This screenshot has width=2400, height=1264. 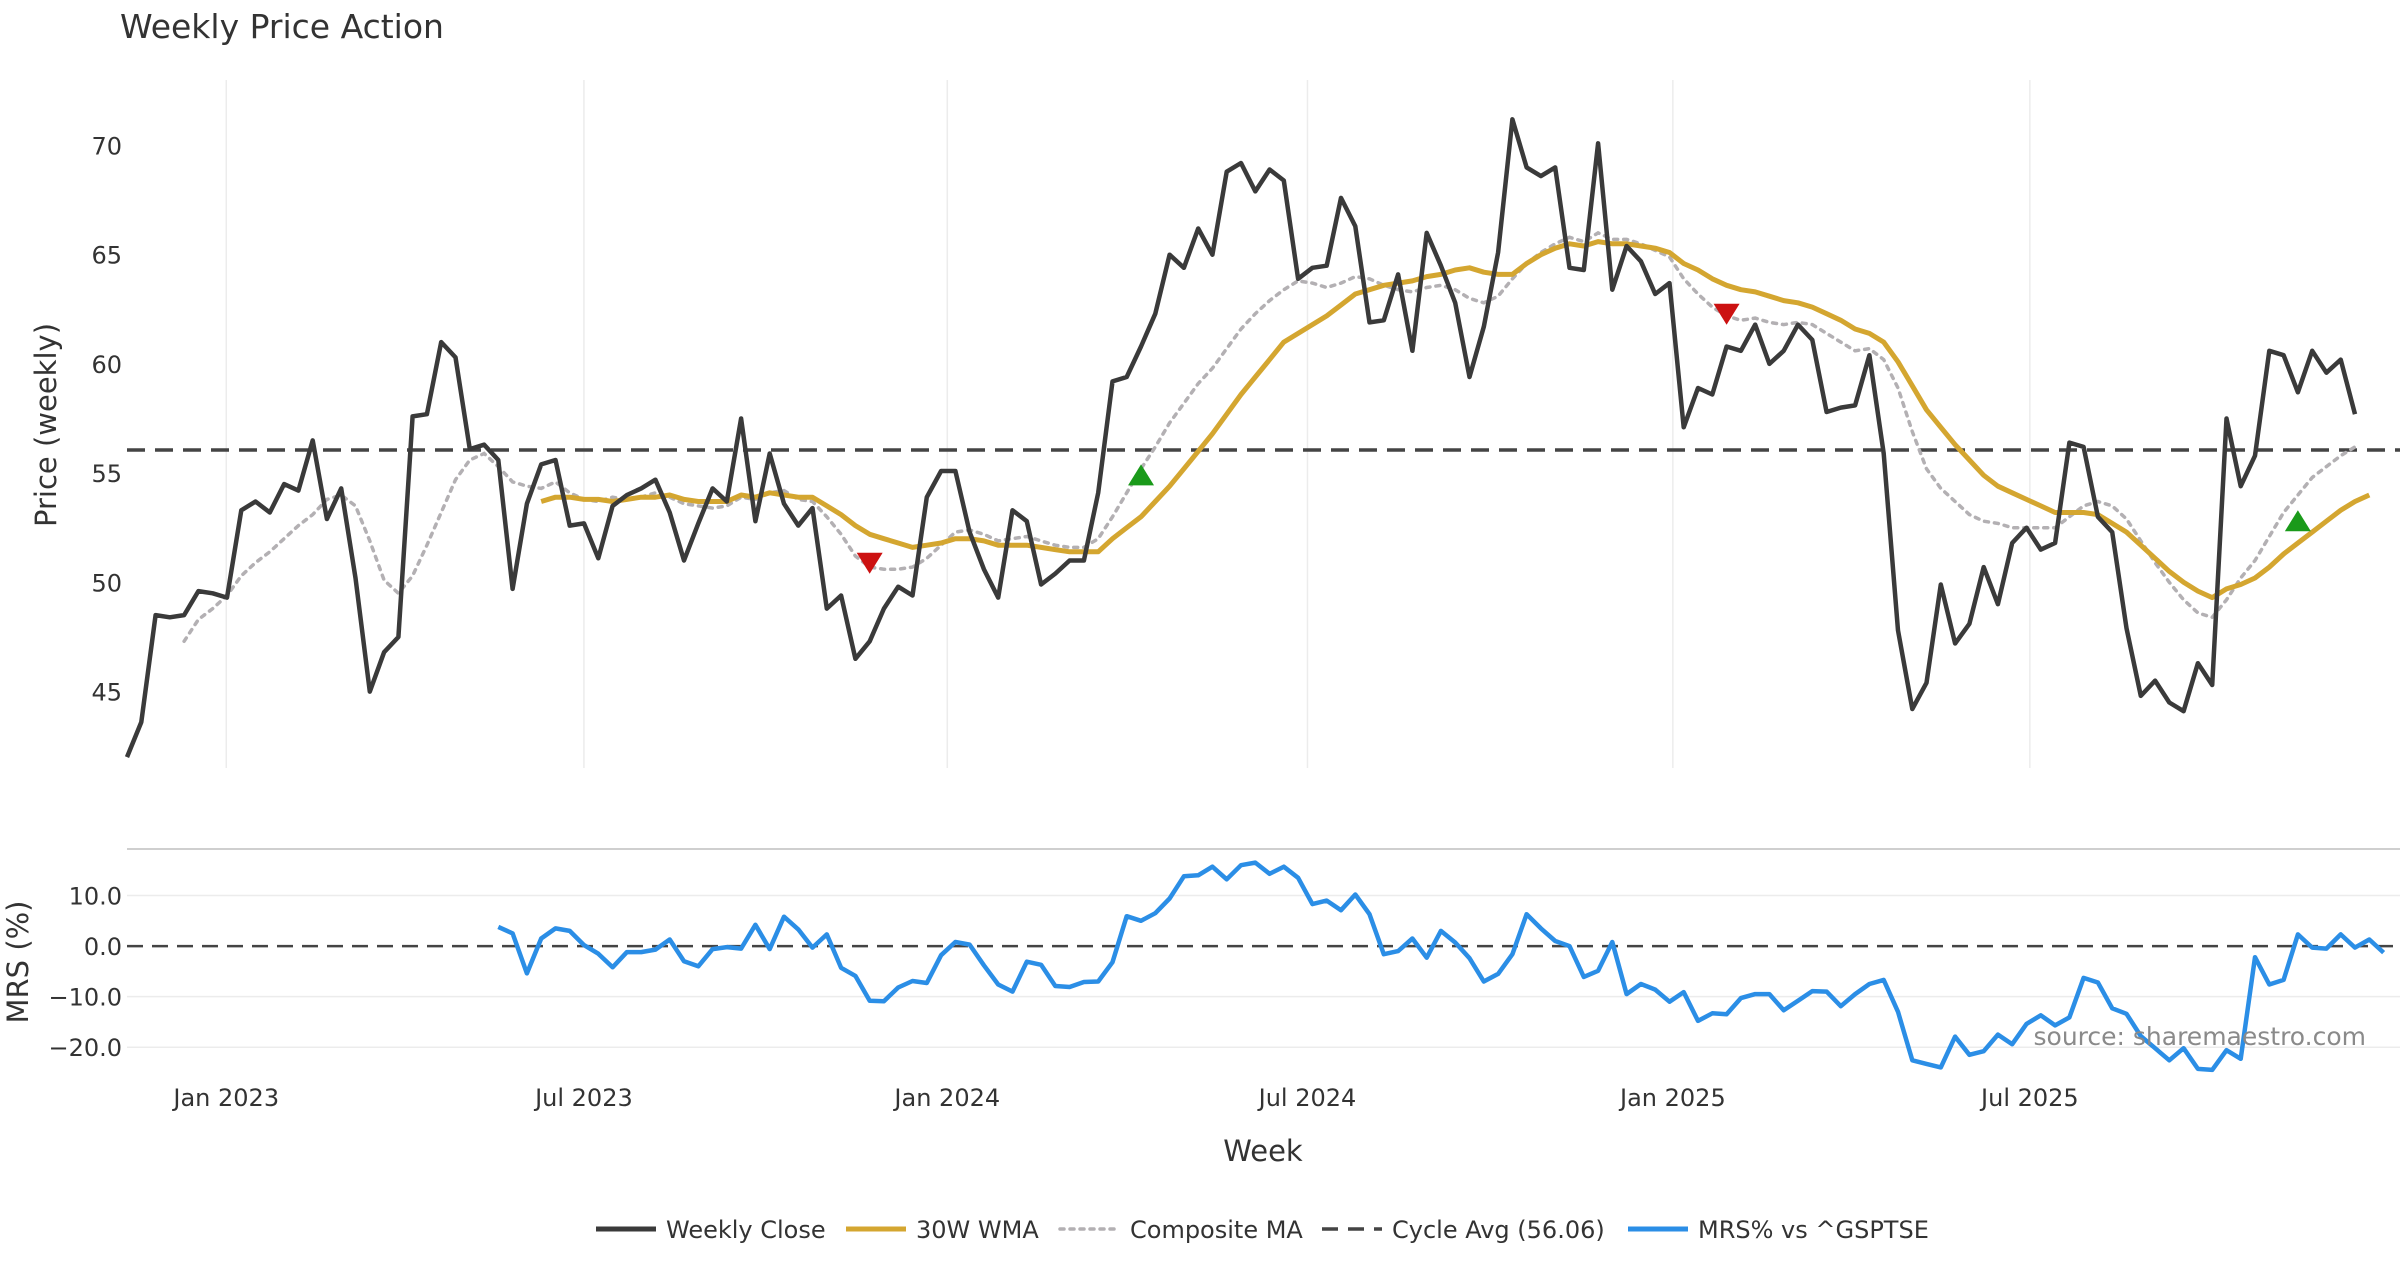 What do you see at coordinates (977, 1230) in the screenshot?
I see `legend-label-1: 30W WMA` at bounding box center [977, 1230].